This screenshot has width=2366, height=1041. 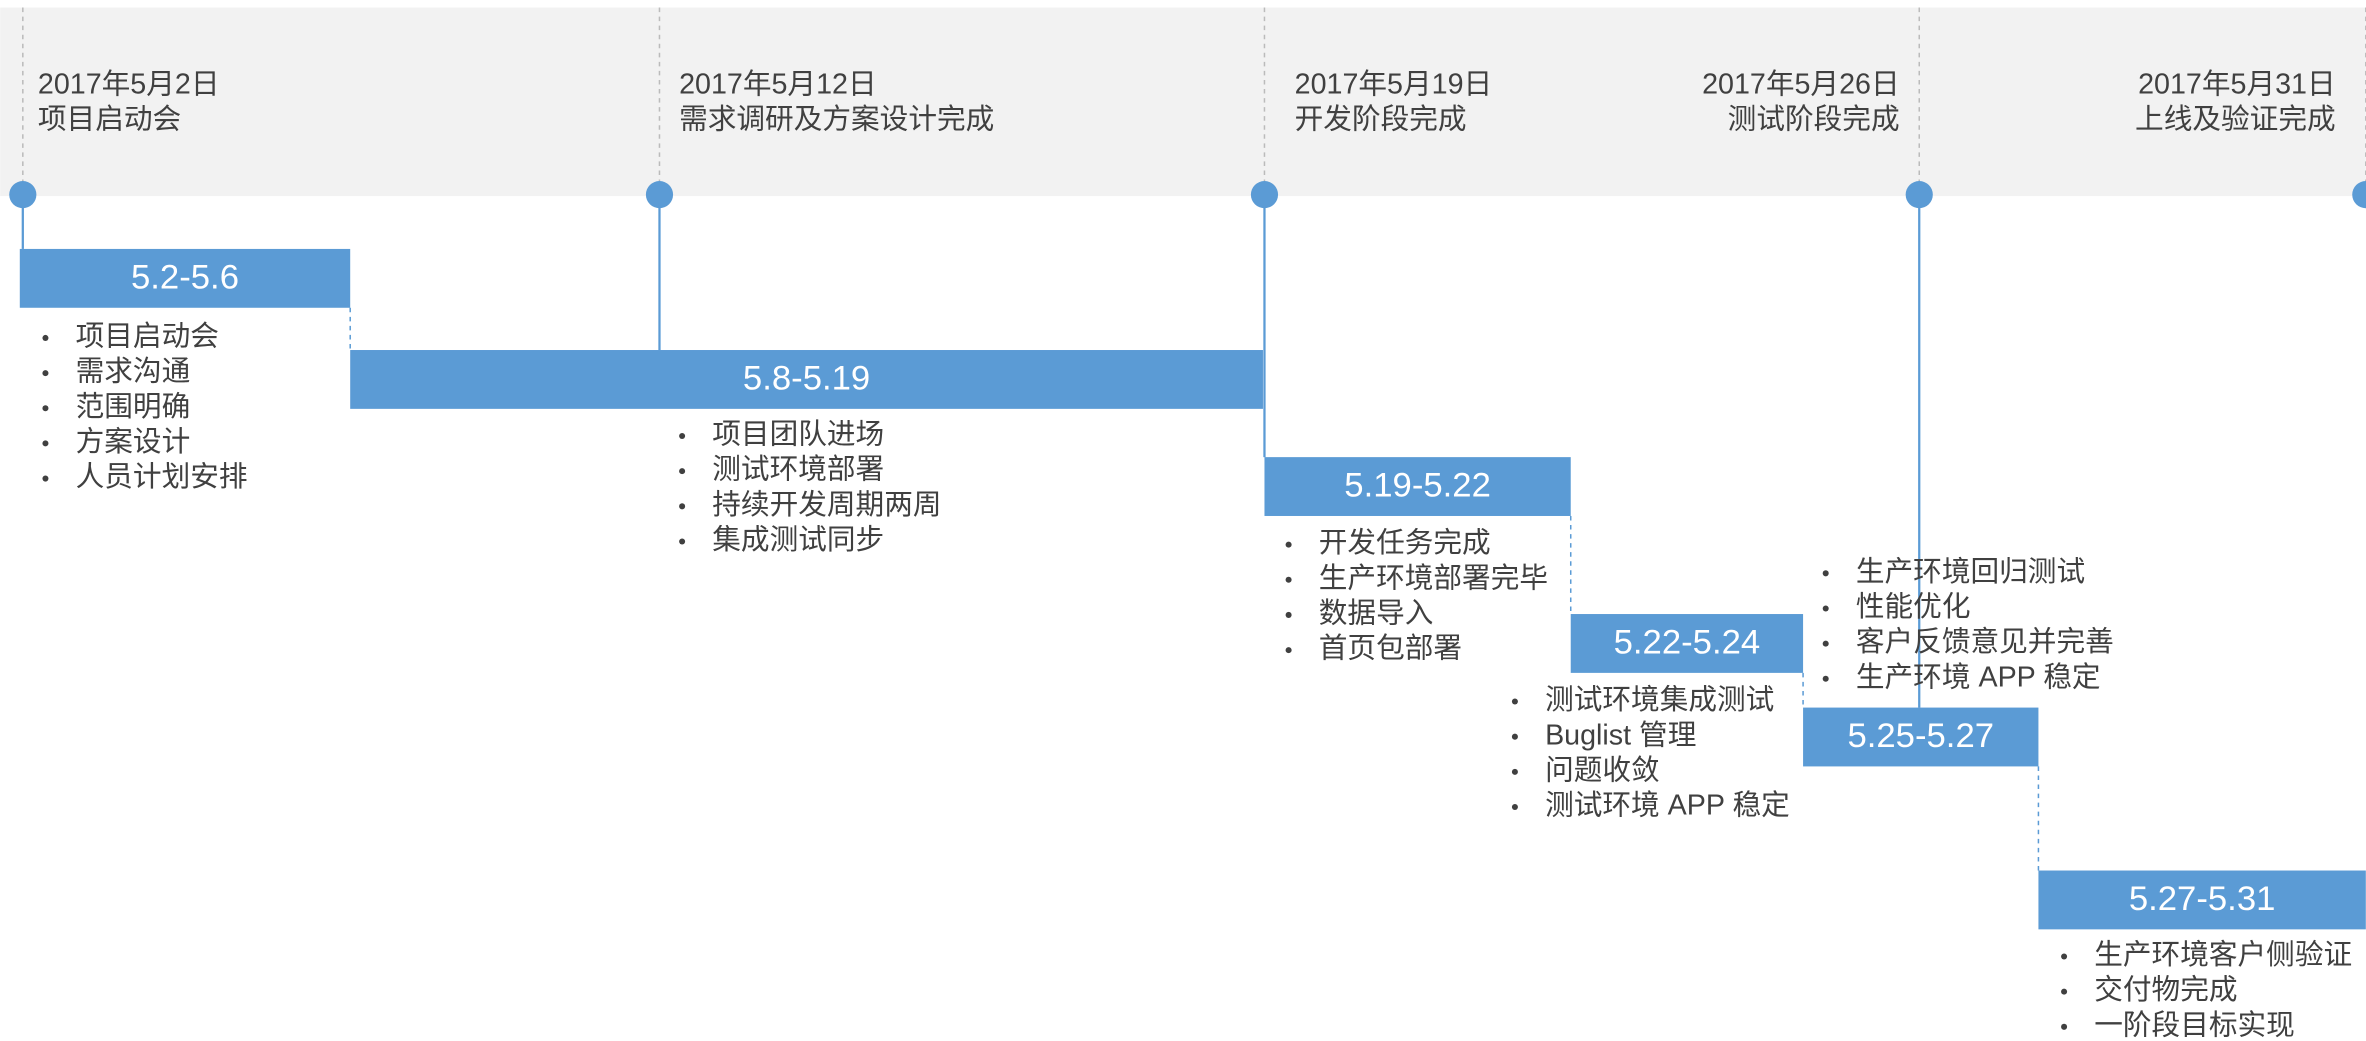 What do you see at coordinates (1913, 607) in the screenshot?
I see `phase-item: 性能优化` at bounding box center [1913, 607].